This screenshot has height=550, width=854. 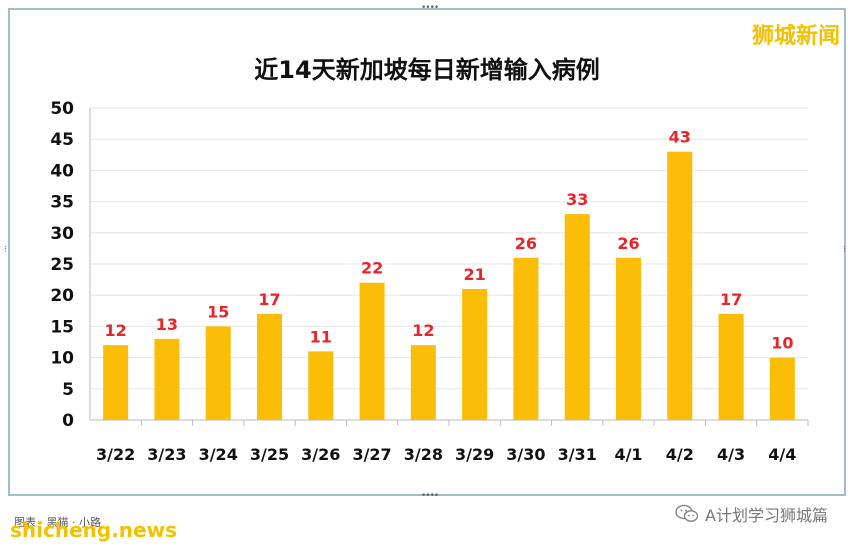 I want to click on y-tick-label: 50, so click(x=62, y=109).